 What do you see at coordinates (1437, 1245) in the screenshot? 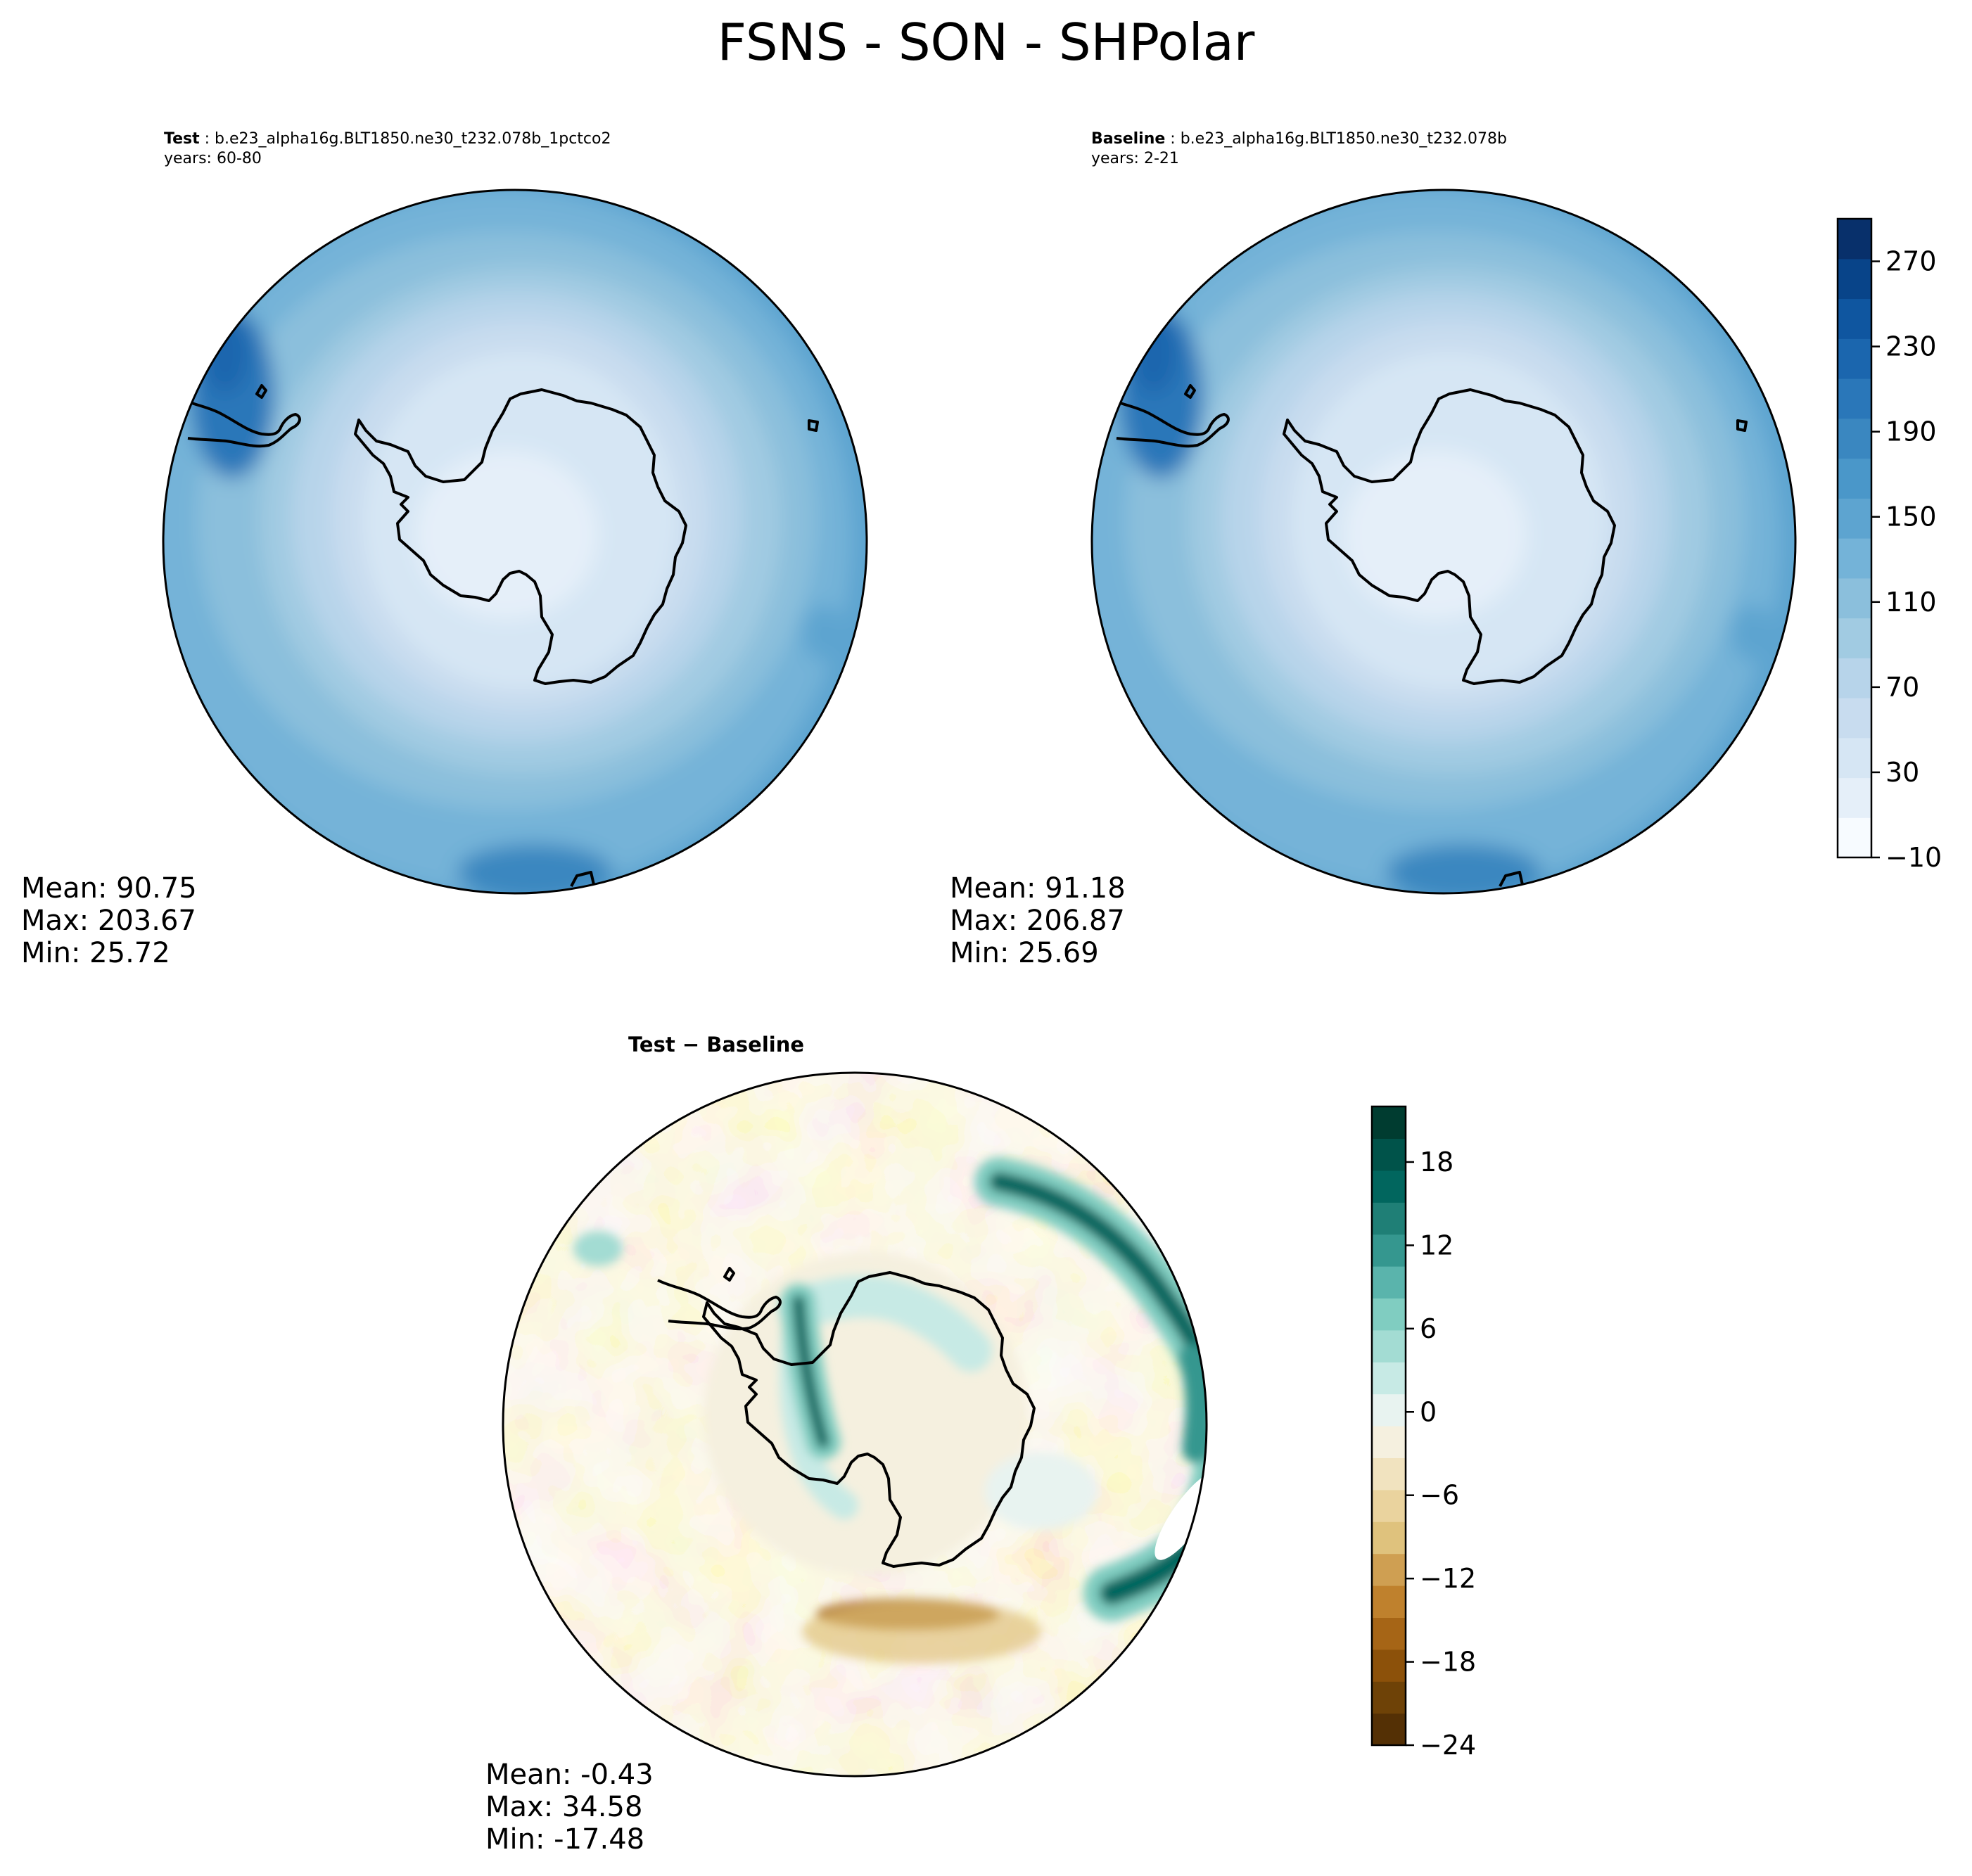
I see `diff-colorbar-tick-label-6: 12` at bounding box center [1437, 1245].